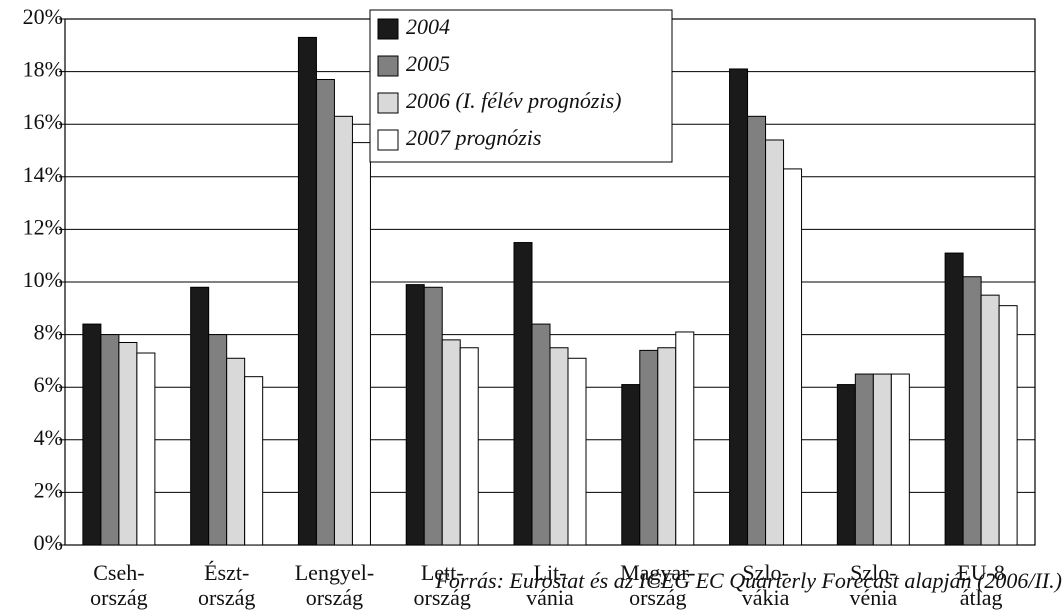  Describe the element at coordinates (43, 174) in the screenshot. I see `y-tick-label: 14%` at that location.